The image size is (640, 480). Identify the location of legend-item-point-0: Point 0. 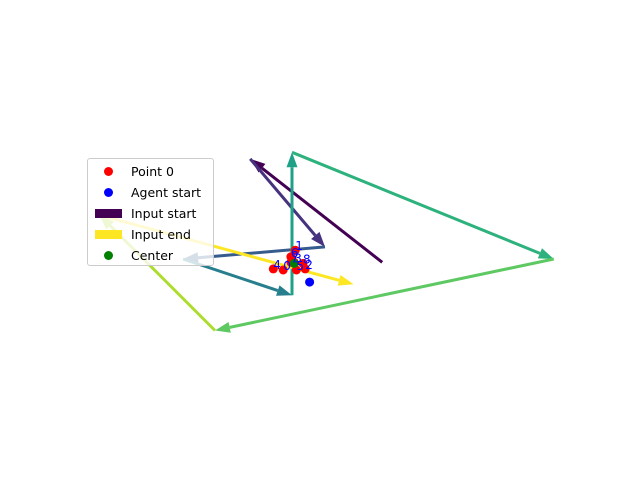
(134, 171).